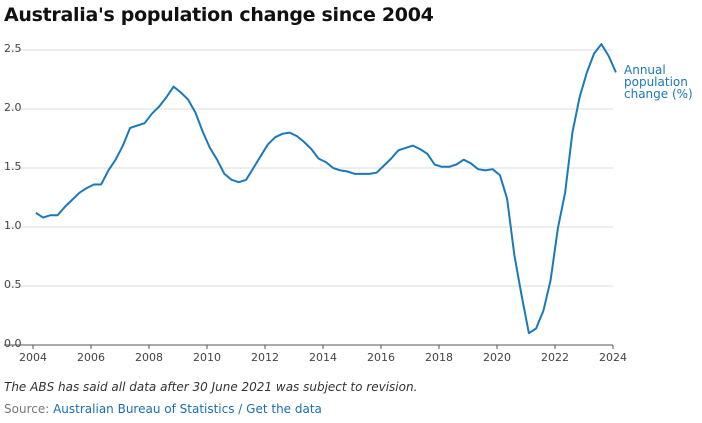 The width and height of the screenshot is (702, 423). What do you see at coordinates (13, 343) in the screenshot?
I see `y-tick-label: 0.0` at bounding box center [13, 343].